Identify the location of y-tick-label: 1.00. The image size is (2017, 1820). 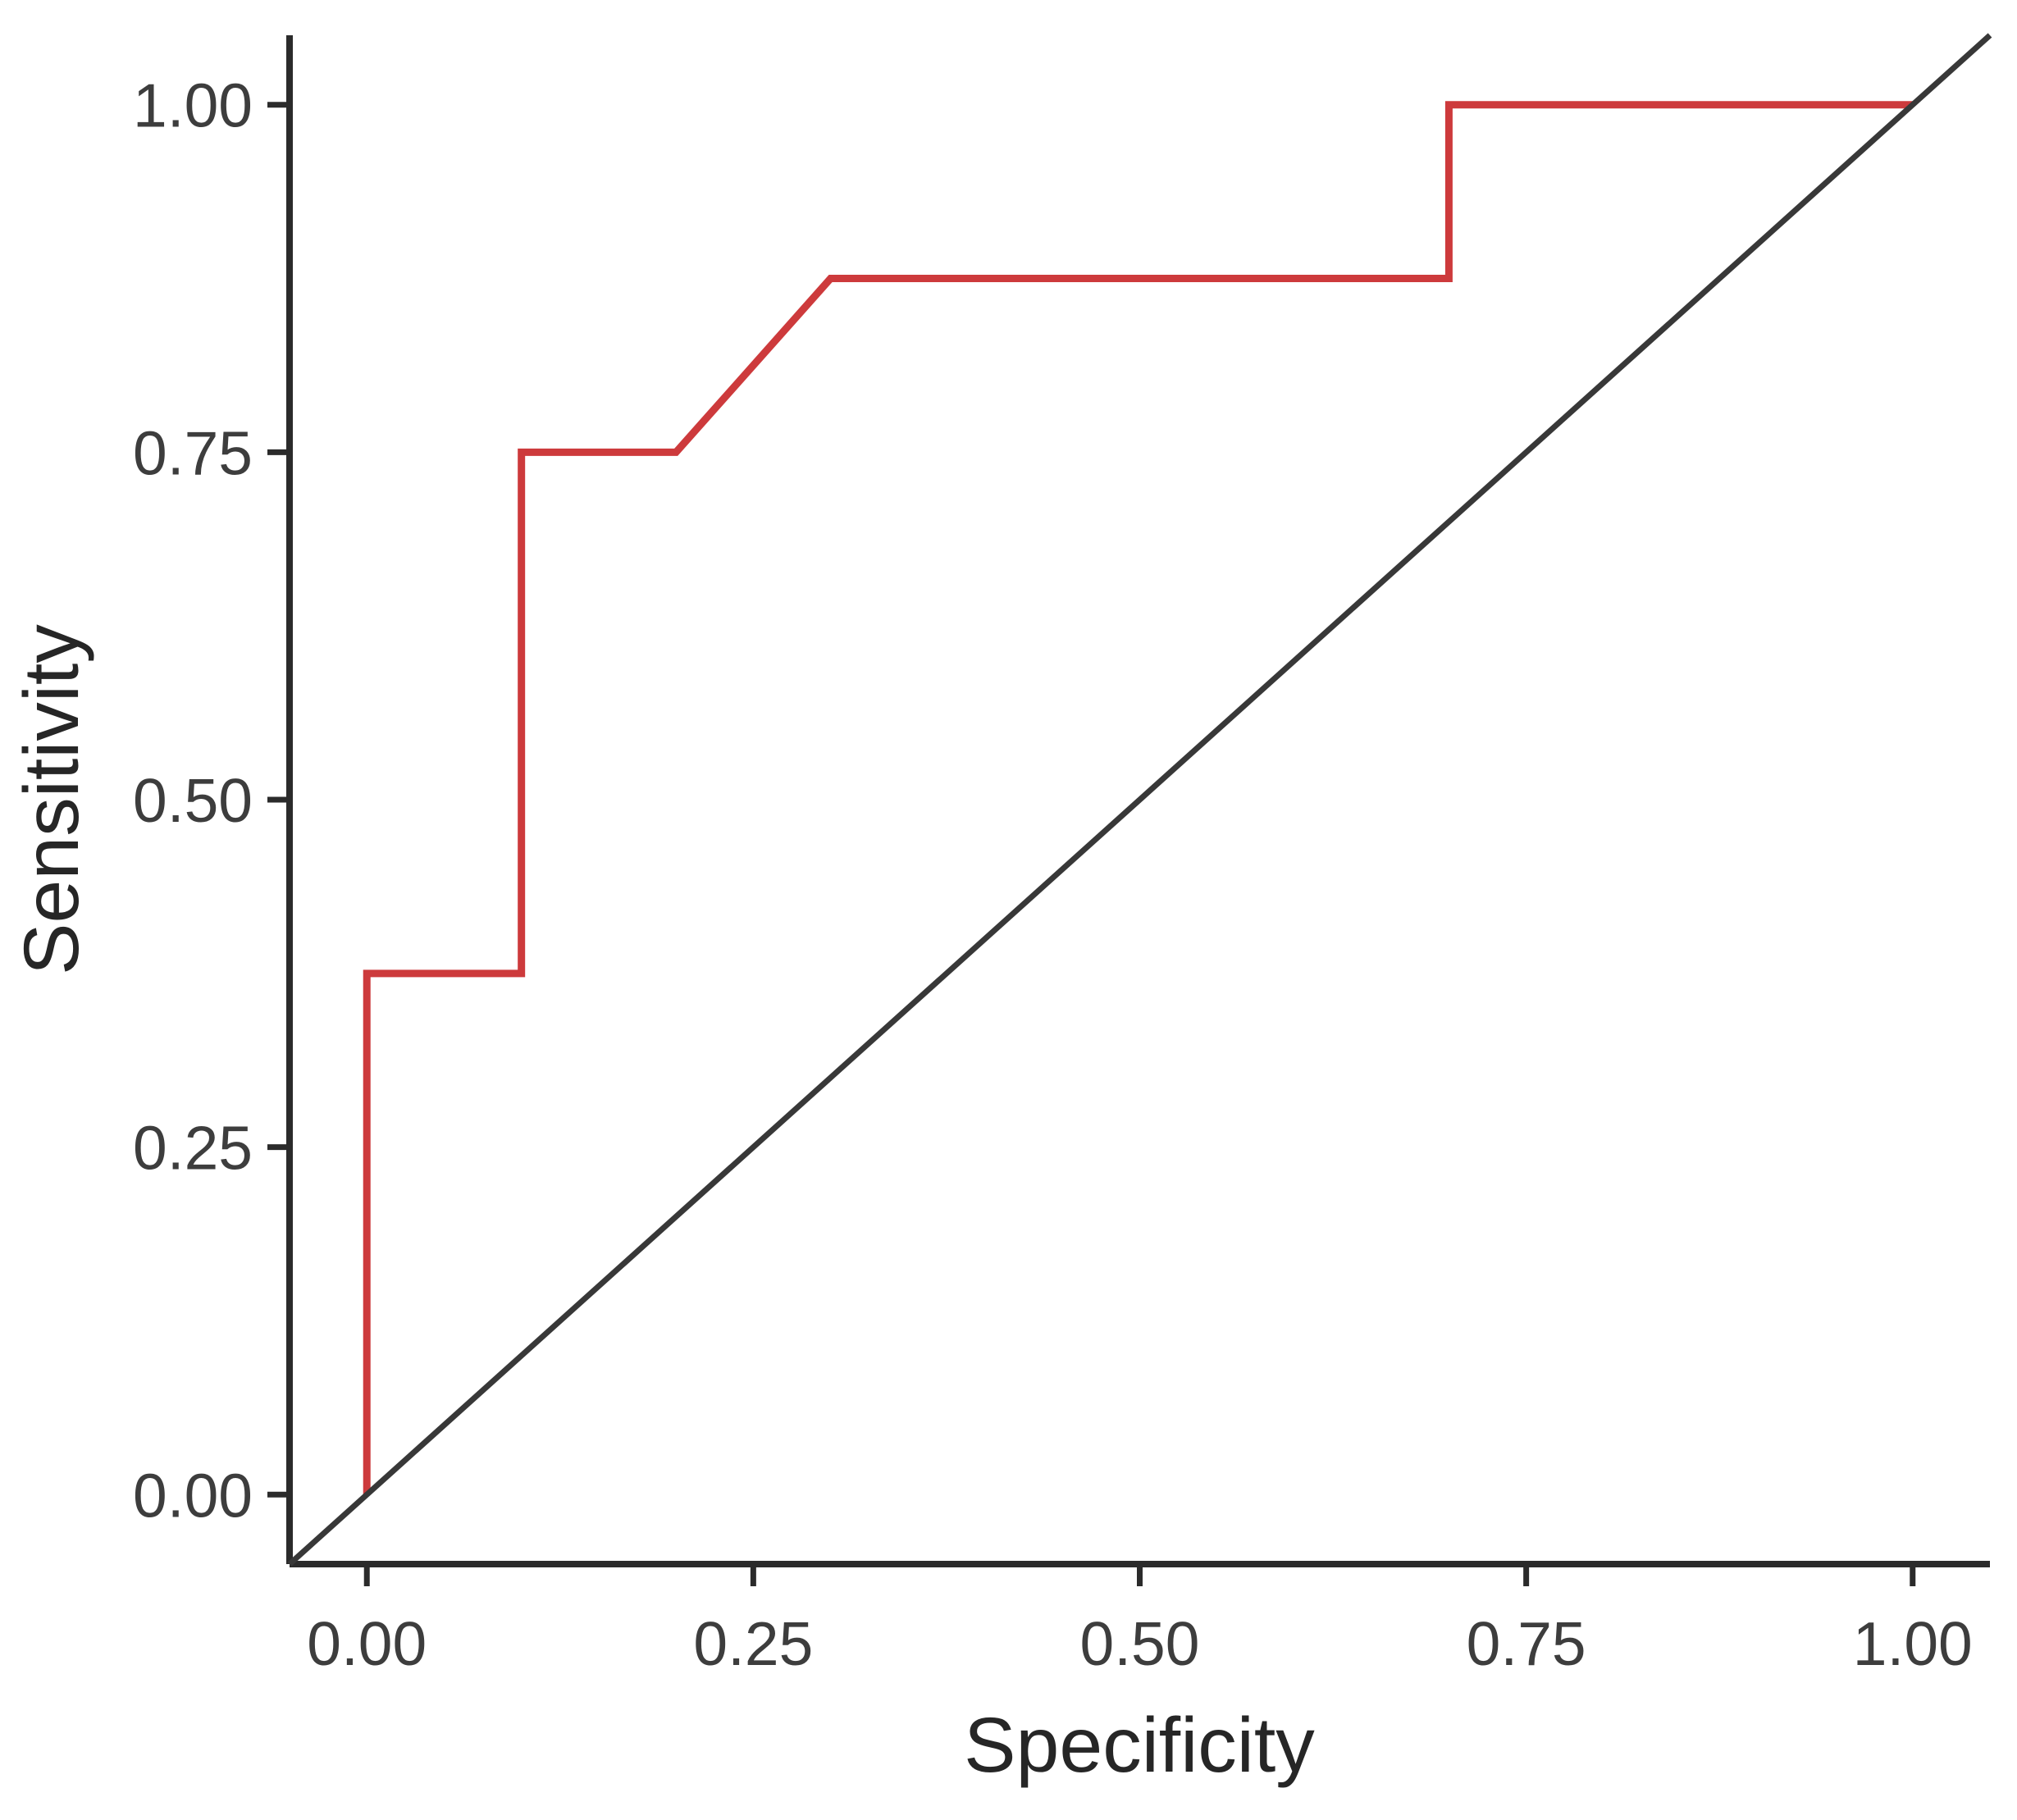
(193, 105).